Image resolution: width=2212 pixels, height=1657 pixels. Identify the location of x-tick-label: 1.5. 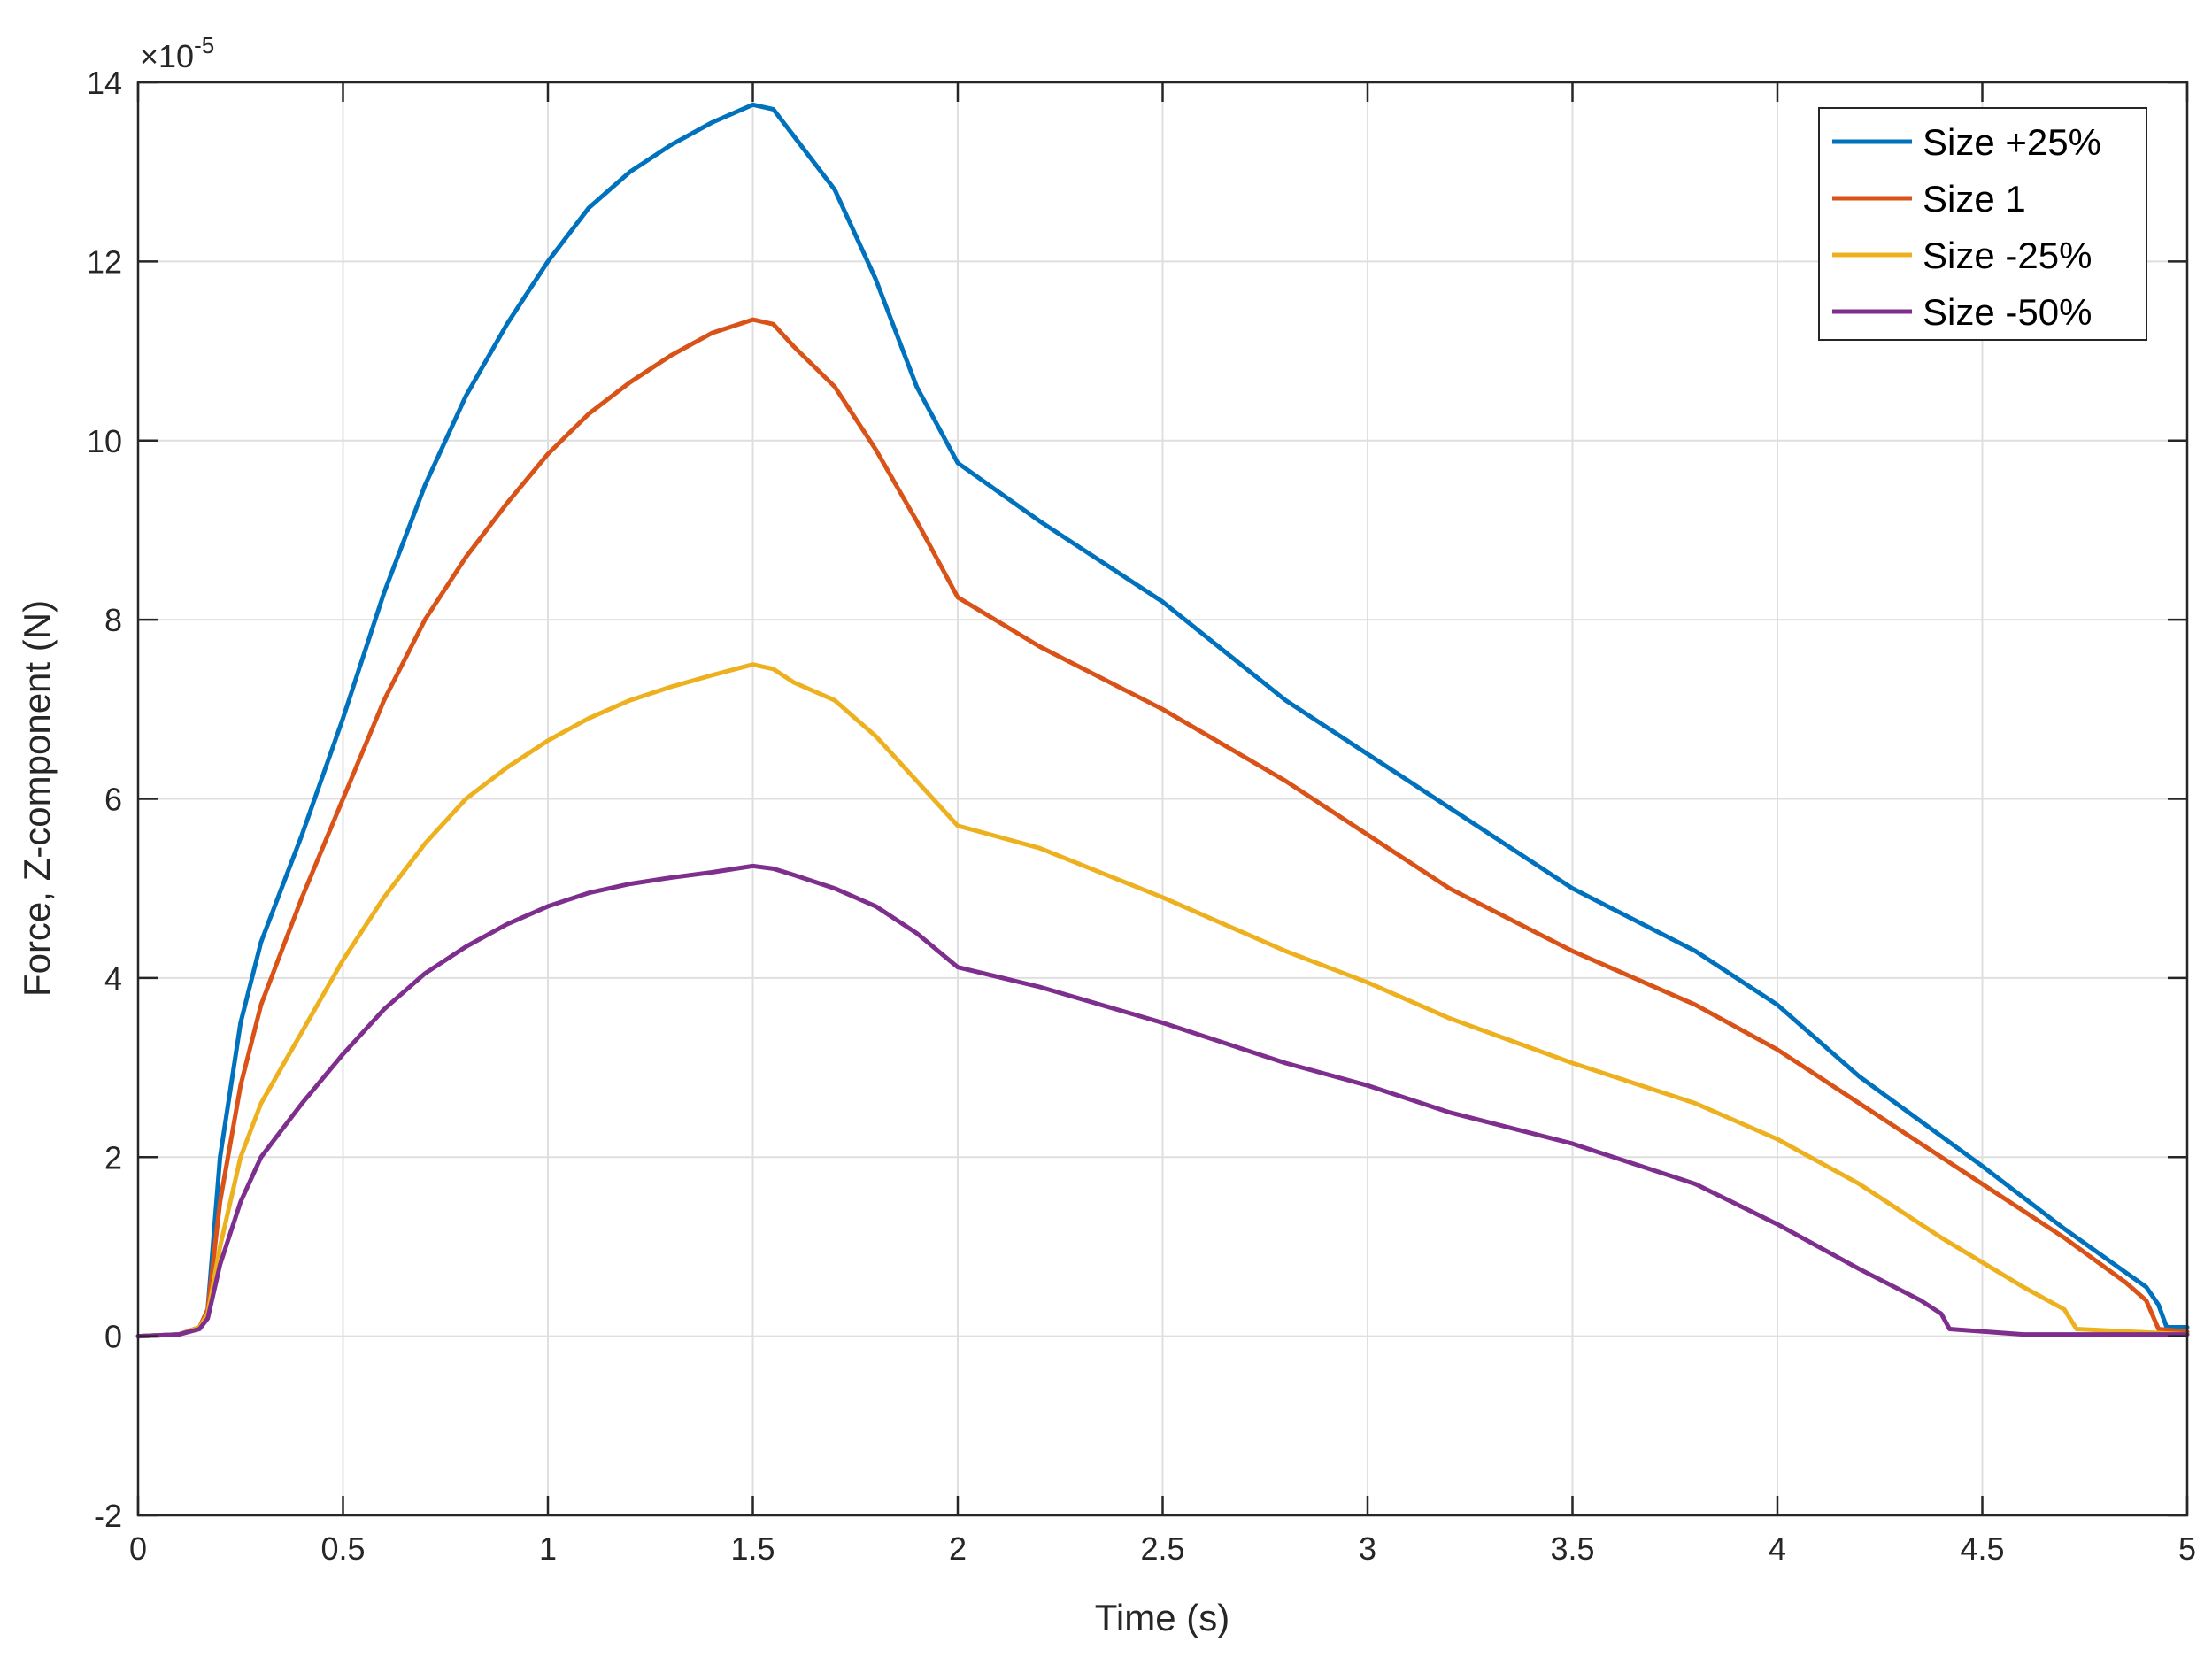
(752, 1548).